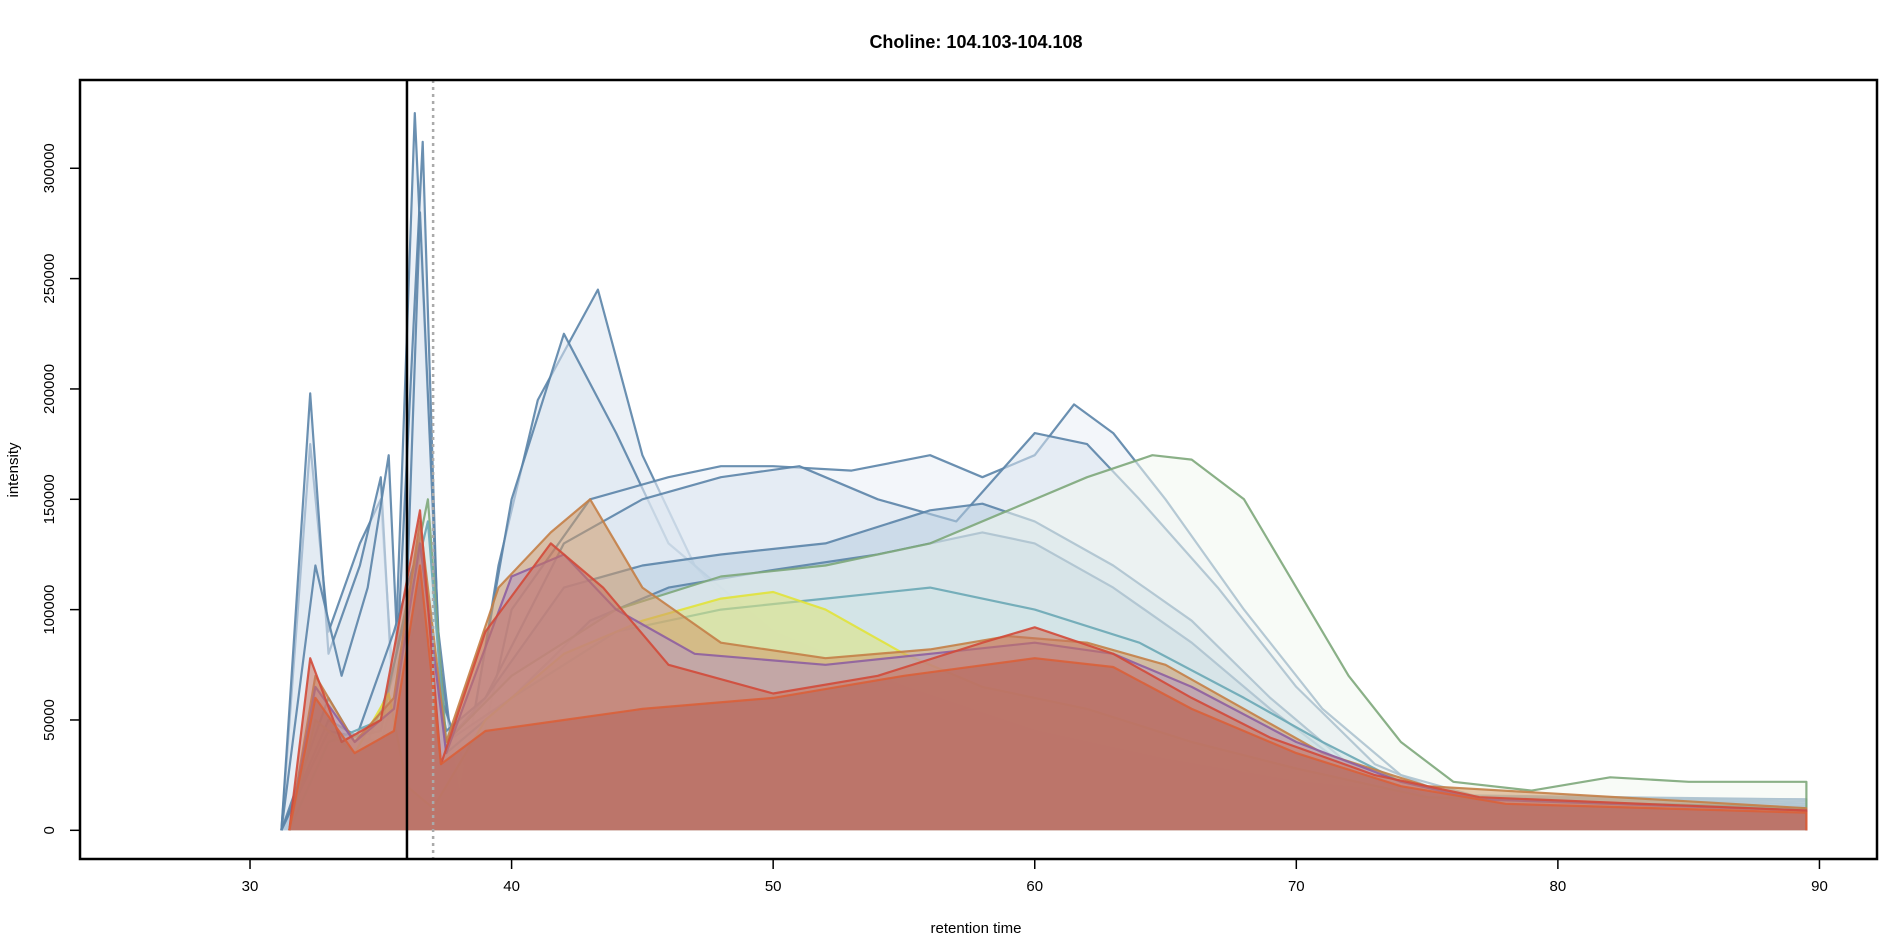 The width and height of the screenshot is (1889, 944). I want to click on y-tick-label-0: 0, so click(49, 830).